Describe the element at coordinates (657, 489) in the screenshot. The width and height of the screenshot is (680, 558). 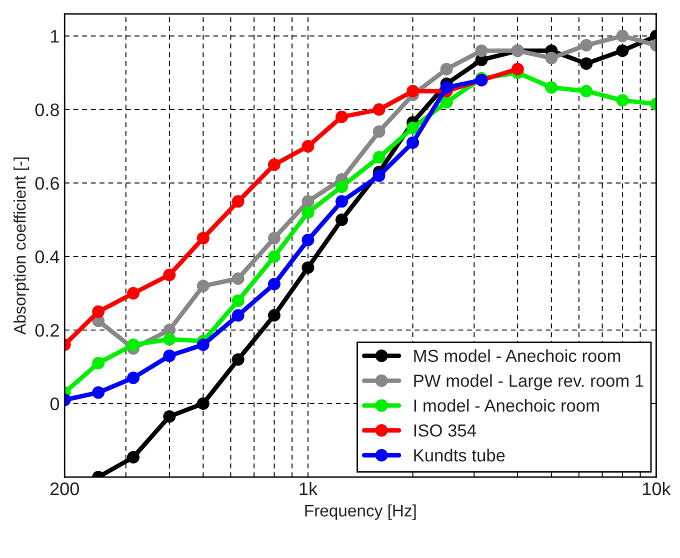
I see `x-tick-label: 10k` at that location.